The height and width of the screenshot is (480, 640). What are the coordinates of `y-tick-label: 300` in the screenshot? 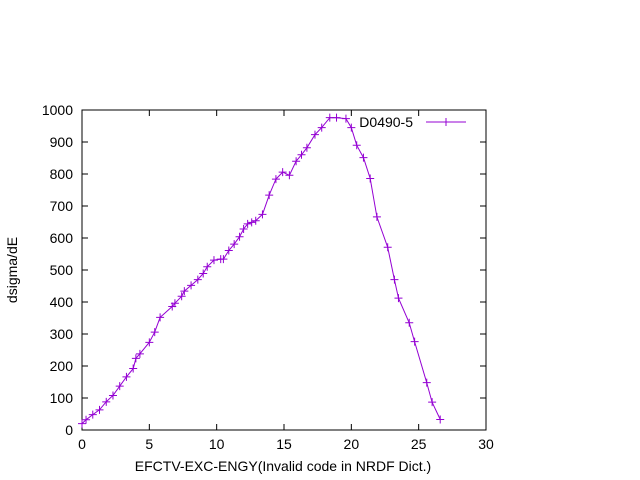 It's located at (62, 334).